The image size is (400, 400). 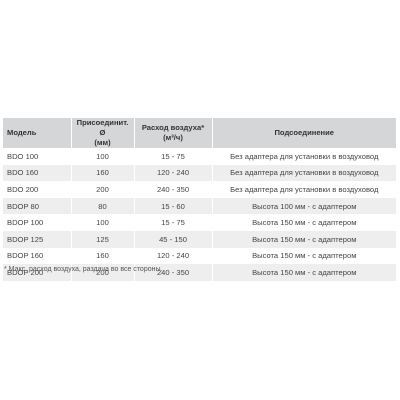 I want to click on header-airflow-line1: Расход воздуха*, so click(x=173, y=127).